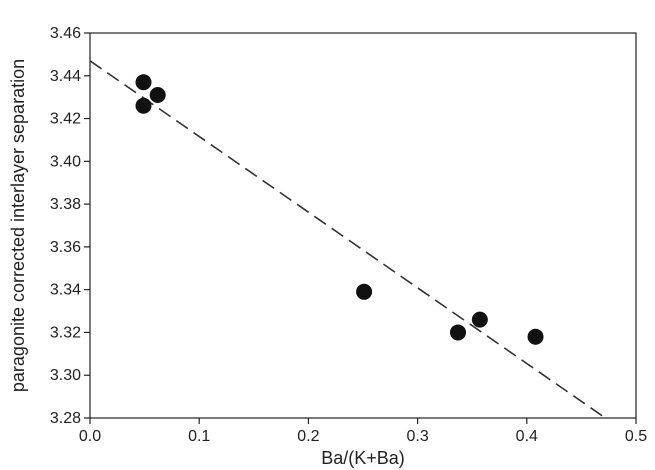  I want to click on x-tick-label: 0.4, so click(527, 436).